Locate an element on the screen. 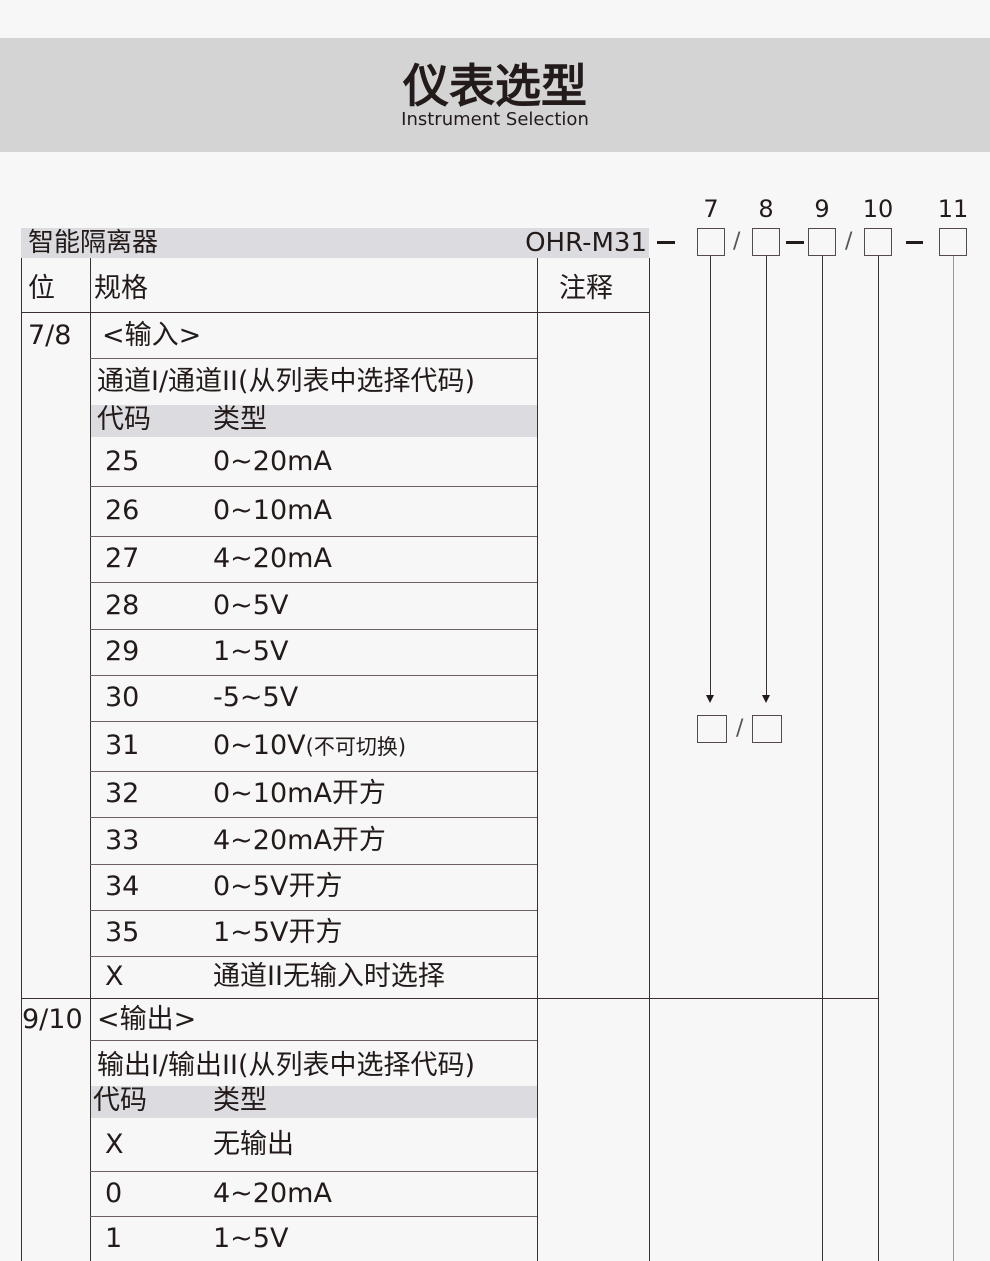  row-type: 0~10mA开方 is located at coordinates (299, 794).